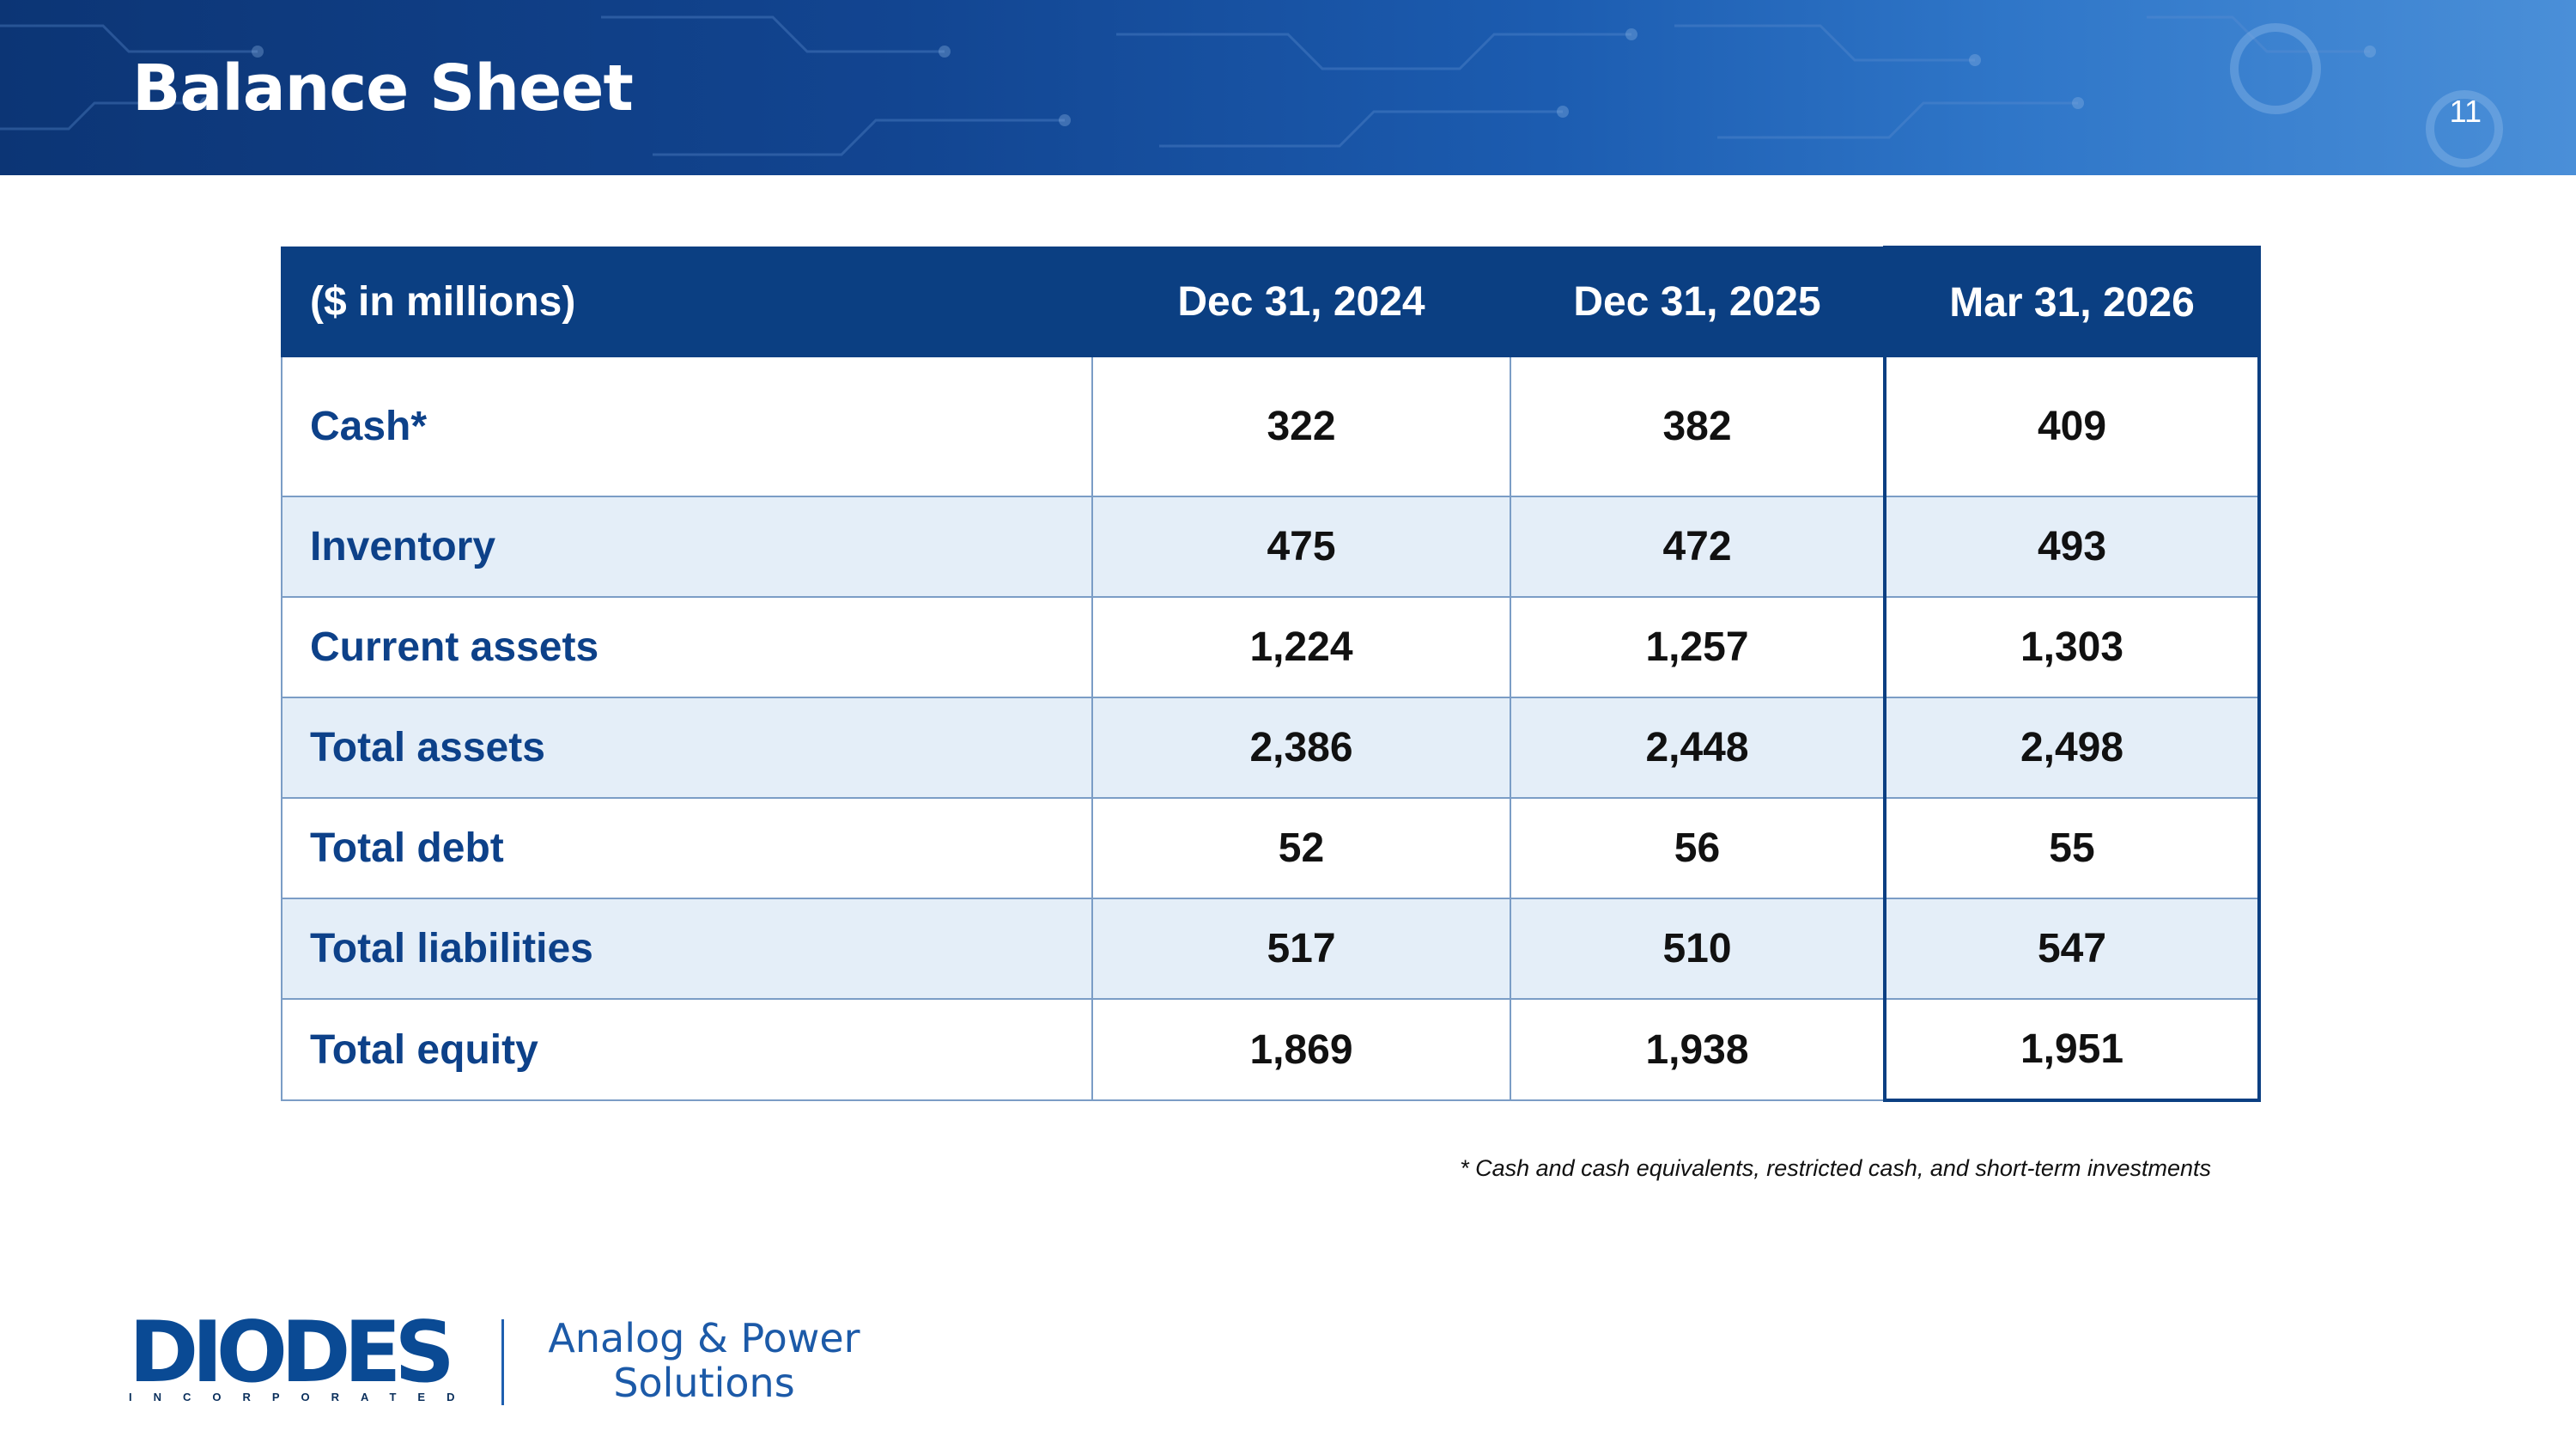 This screenshot has height=1449, width=2576. Describe the element at coordinates (2072, 848) in the screenshot. I see `cell-value-highlighted: 55` at that location.